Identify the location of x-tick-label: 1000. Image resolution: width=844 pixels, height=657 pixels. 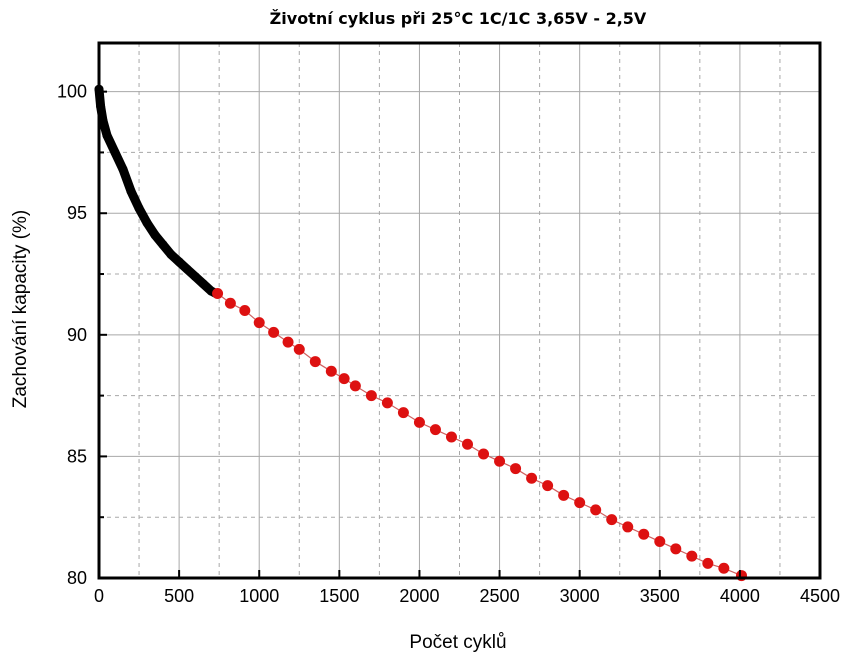
(259, 596).